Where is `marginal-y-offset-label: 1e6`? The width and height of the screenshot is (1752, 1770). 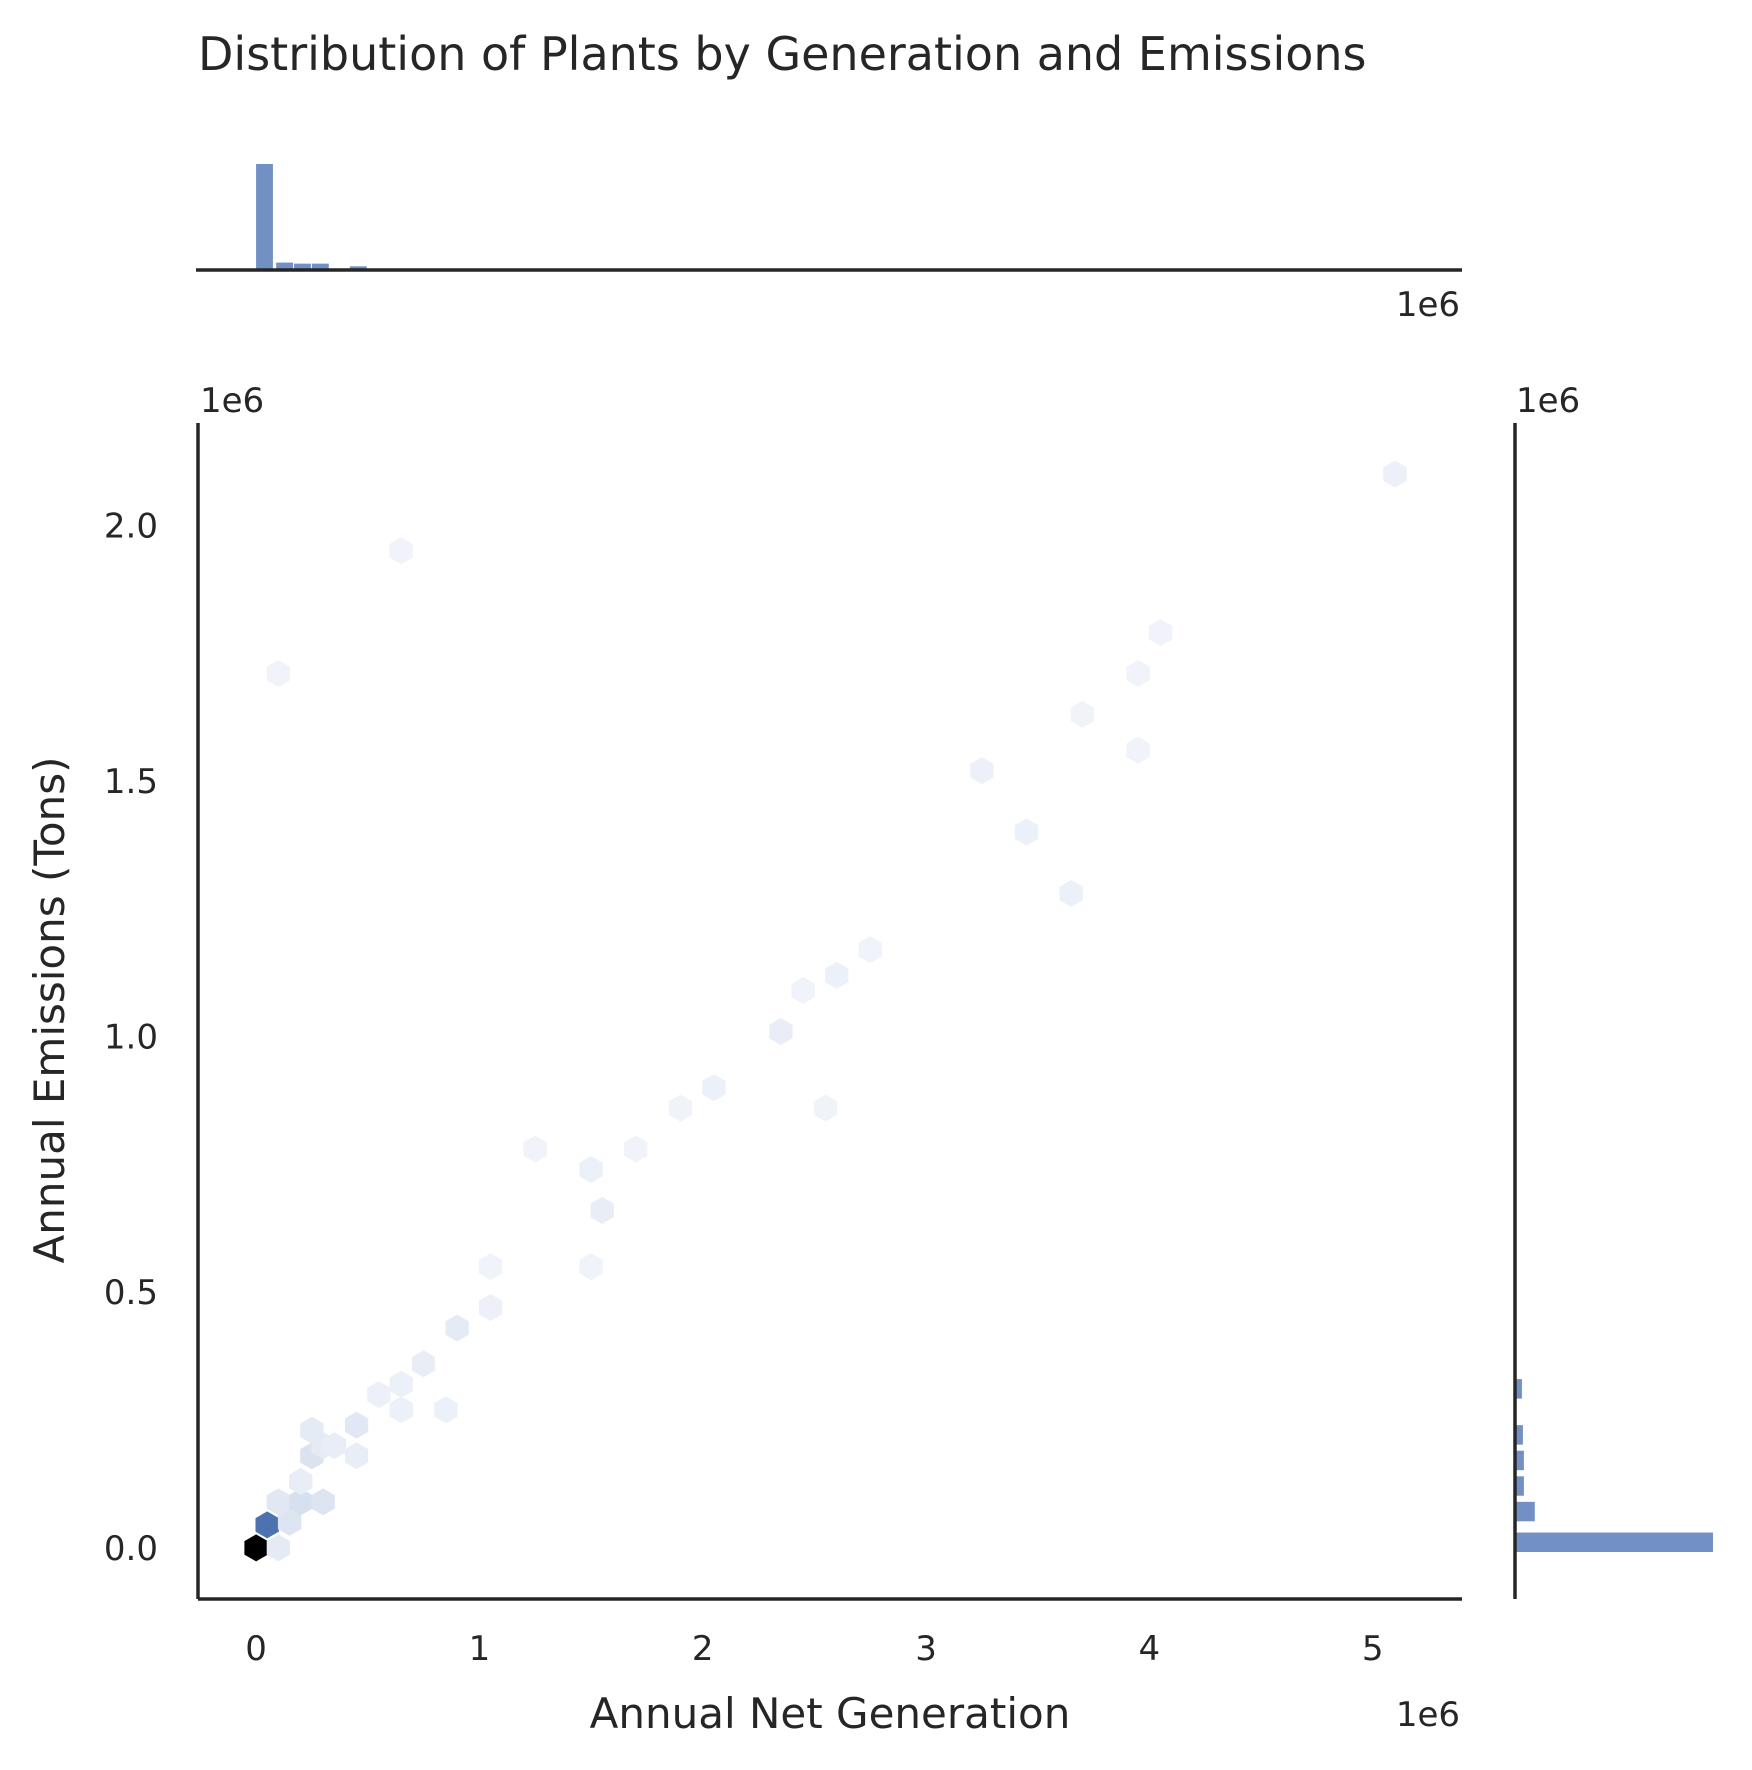
marginal-y-offset-label: 1e6 is located at coordinates (1548, 401).